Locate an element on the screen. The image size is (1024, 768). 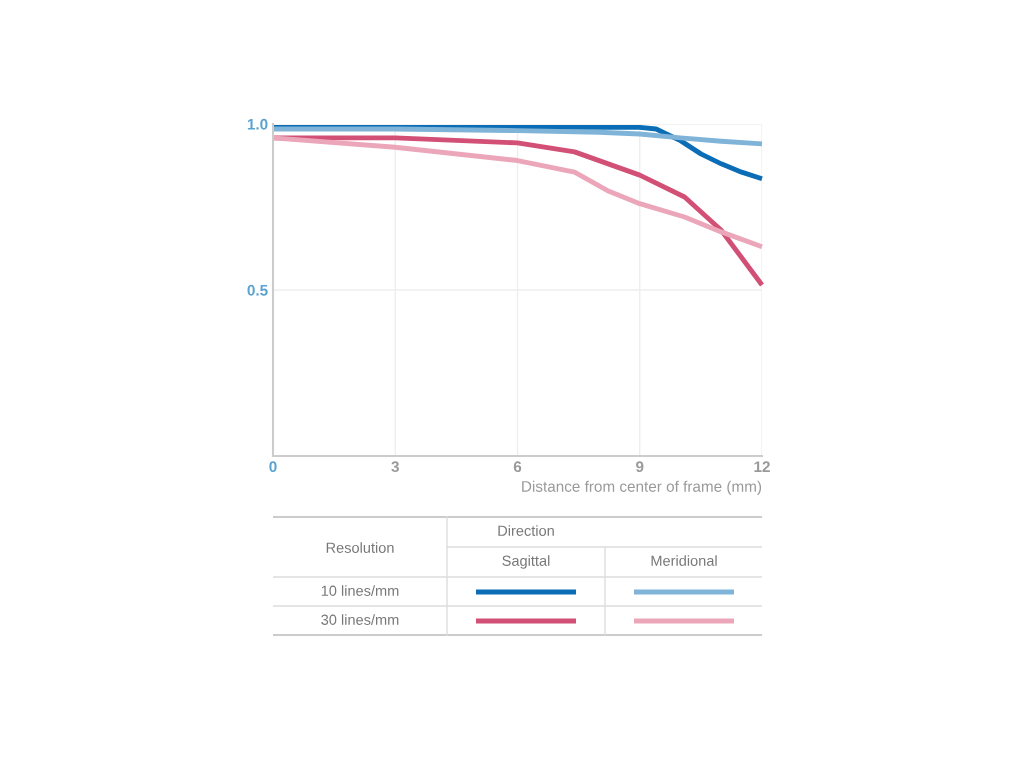
x-axis-title: Distance from center of frame (mm) is located at coordinates (642, 487).